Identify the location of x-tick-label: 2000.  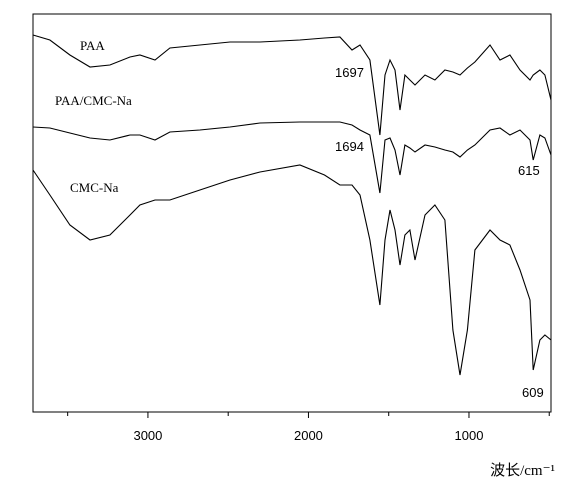
(308, 435).